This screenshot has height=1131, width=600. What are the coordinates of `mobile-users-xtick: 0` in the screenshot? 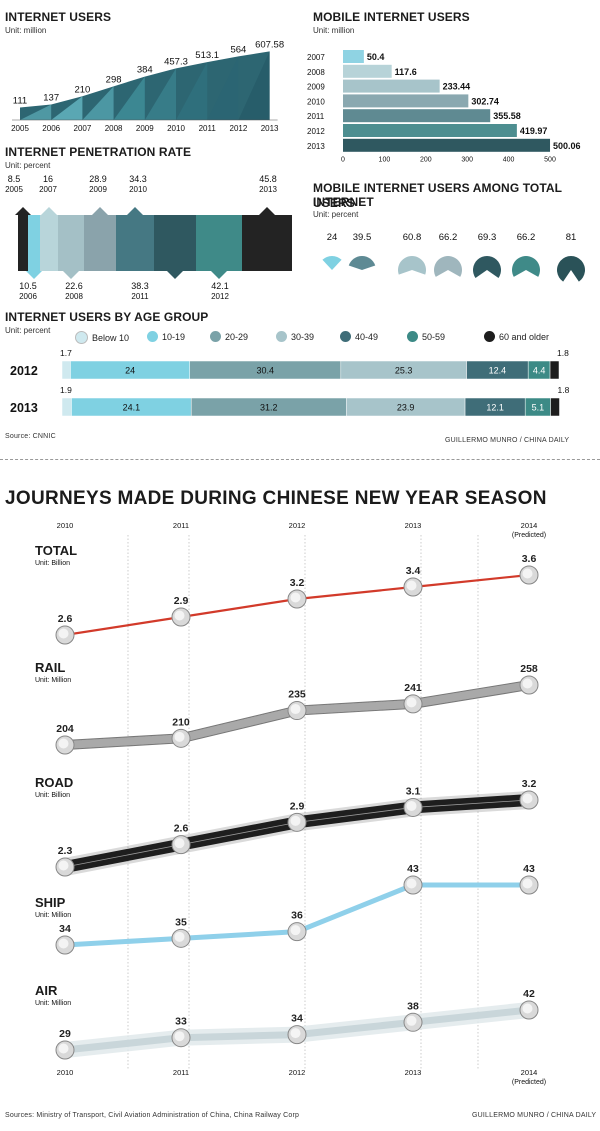 It's located at (343, 160).